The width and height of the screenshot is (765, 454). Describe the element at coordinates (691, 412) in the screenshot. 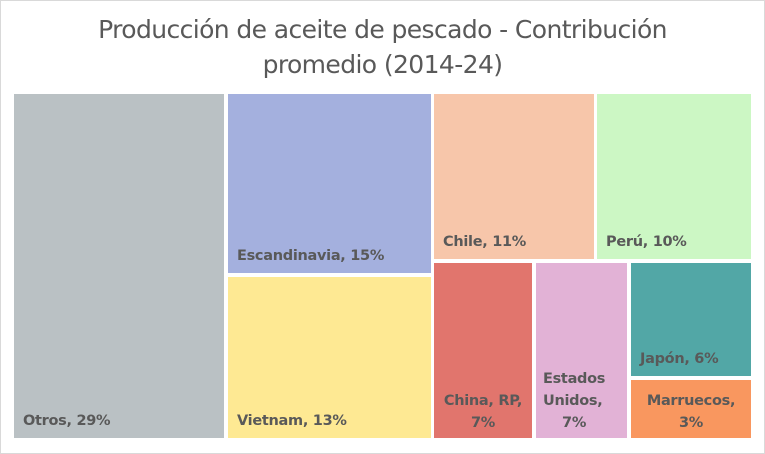

I see `tile-label: Marruecos, 3%` at that location.